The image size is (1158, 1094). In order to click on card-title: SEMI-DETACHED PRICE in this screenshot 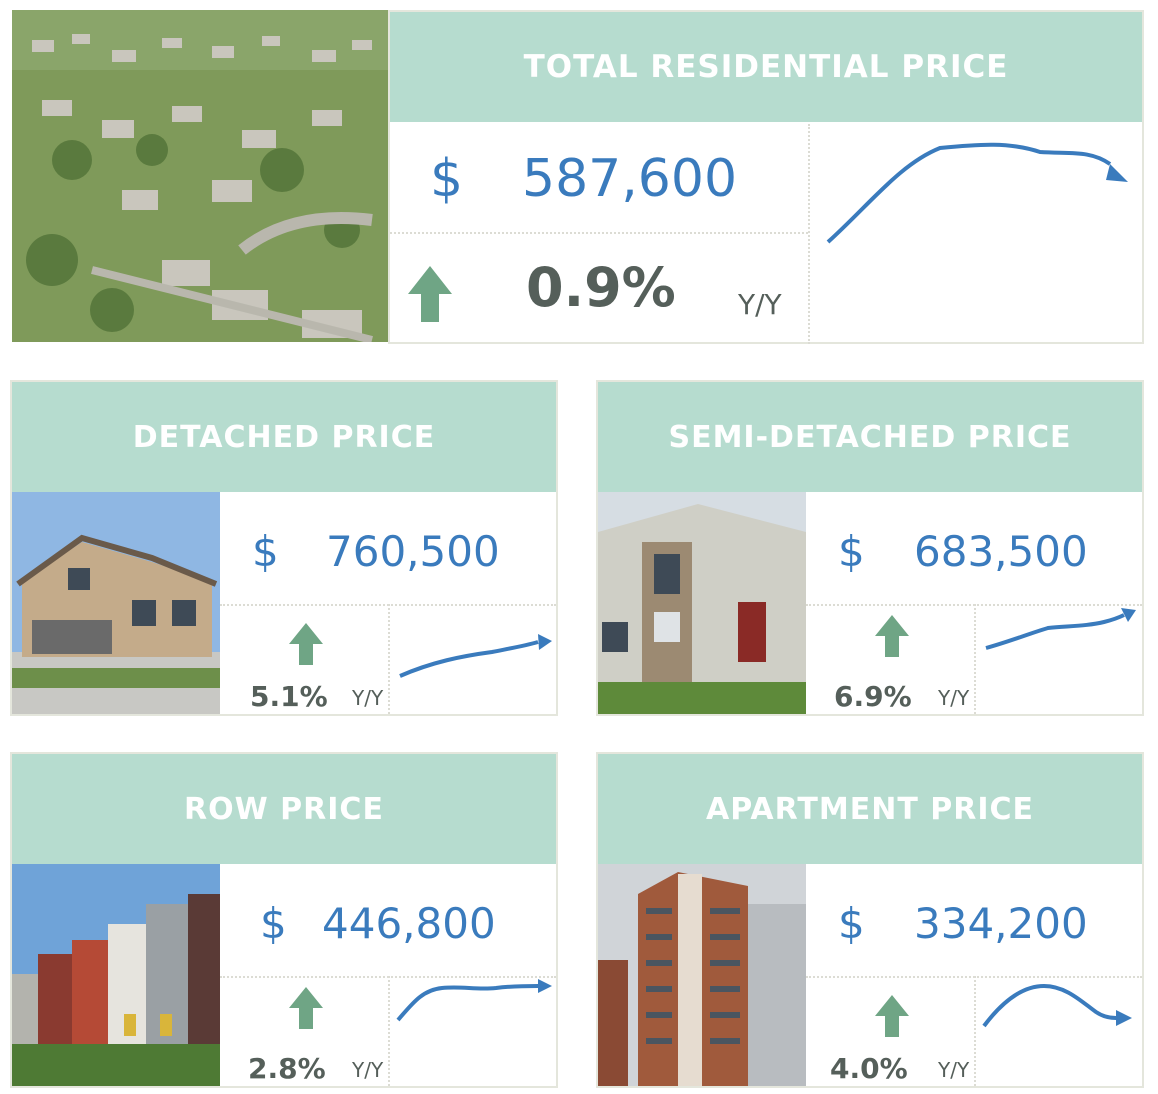, I will do `click(870, 437)`.